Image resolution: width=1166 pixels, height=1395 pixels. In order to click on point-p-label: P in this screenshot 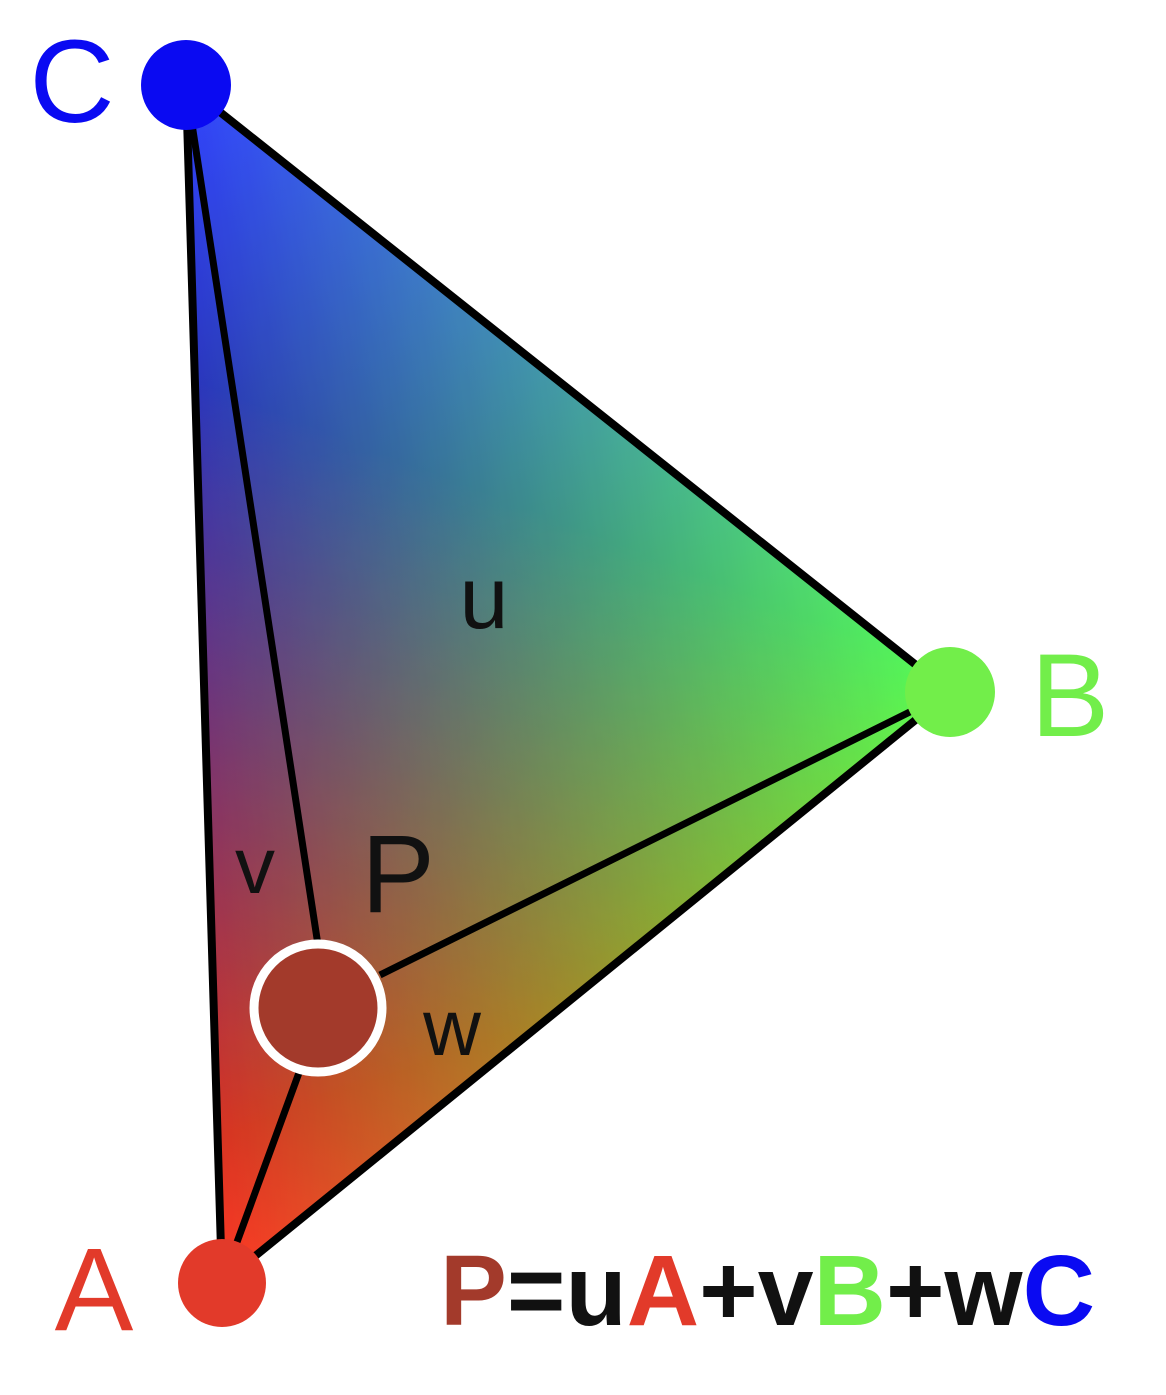, I will do `click(397, 874)`.